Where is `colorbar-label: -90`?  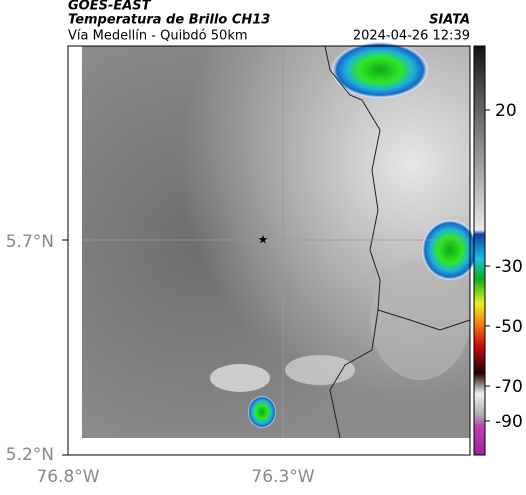
colorbar-label: -90 is located at coordinates (509, 422).